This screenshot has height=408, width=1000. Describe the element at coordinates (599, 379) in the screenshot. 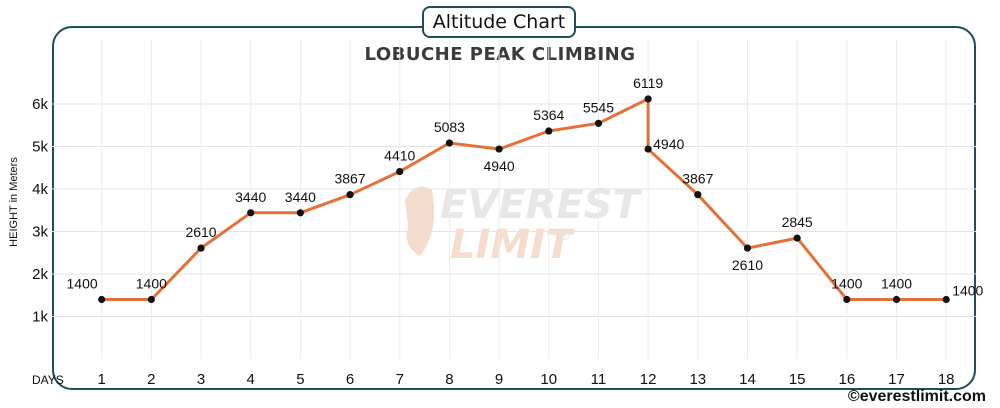

I see `x-tick-label: 11` at that location.